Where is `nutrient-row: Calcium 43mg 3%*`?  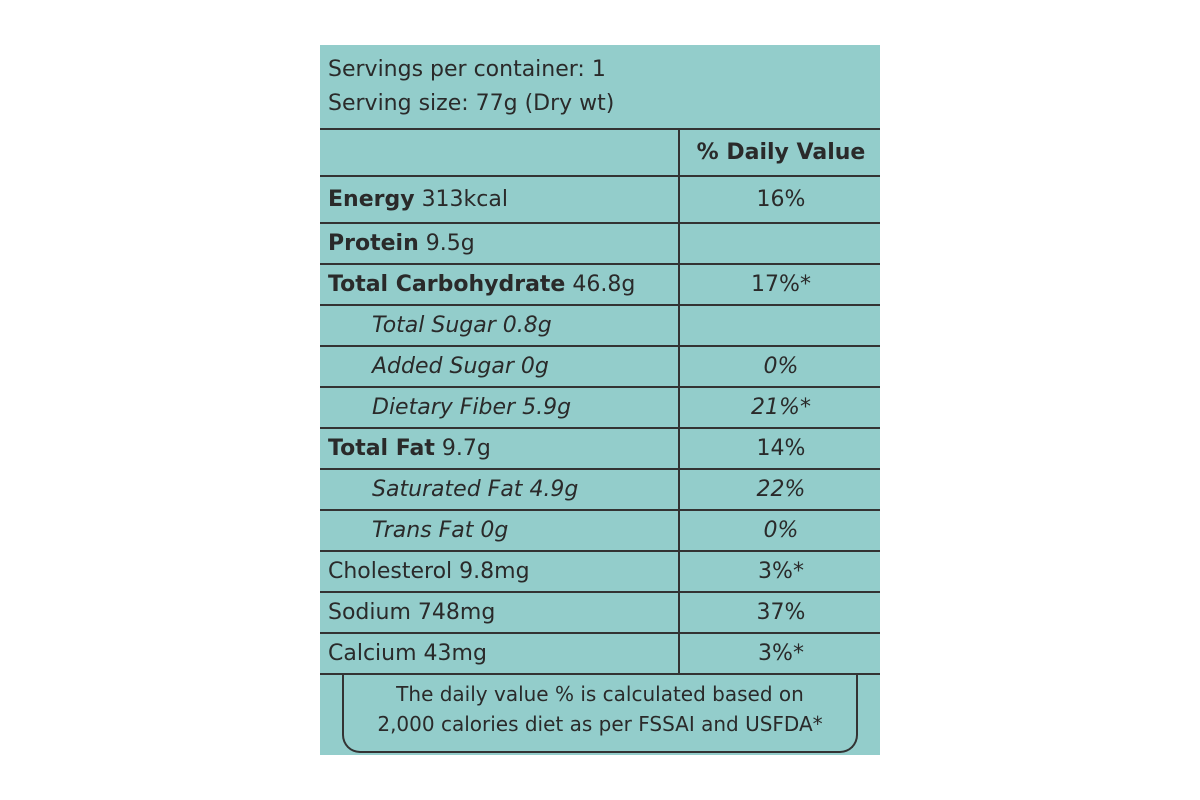
nutrient-row: Calcium 43mg 3%* is located at coordinates (600, 652).